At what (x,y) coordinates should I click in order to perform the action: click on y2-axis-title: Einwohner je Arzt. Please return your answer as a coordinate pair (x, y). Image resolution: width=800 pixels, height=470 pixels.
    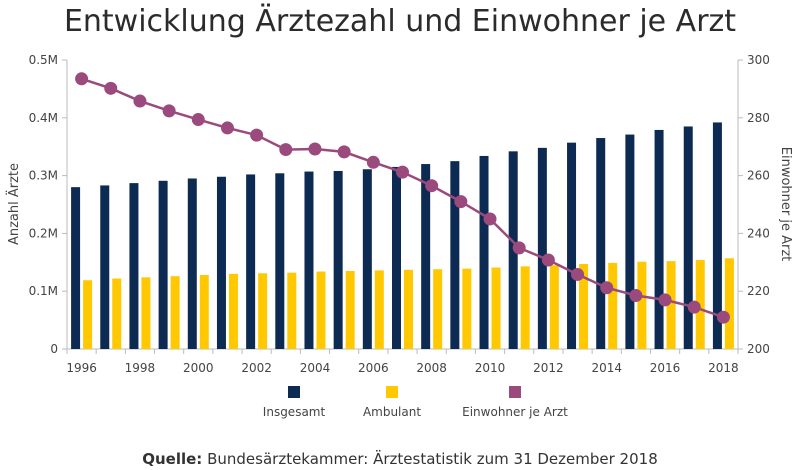
    Looking at the image, I should click on (785, 204).